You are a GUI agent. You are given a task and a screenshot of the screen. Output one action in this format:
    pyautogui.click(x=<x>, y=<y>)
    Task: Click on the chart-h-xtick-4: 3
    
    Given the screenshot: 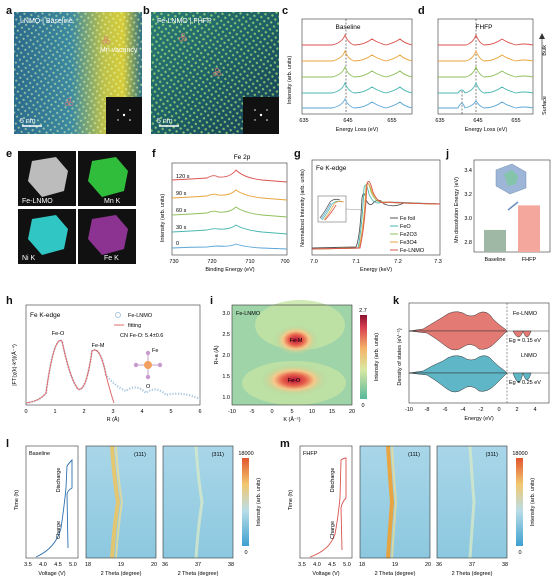 What is the action you would take?
    pyautogui.click(x=112, y=412)
    